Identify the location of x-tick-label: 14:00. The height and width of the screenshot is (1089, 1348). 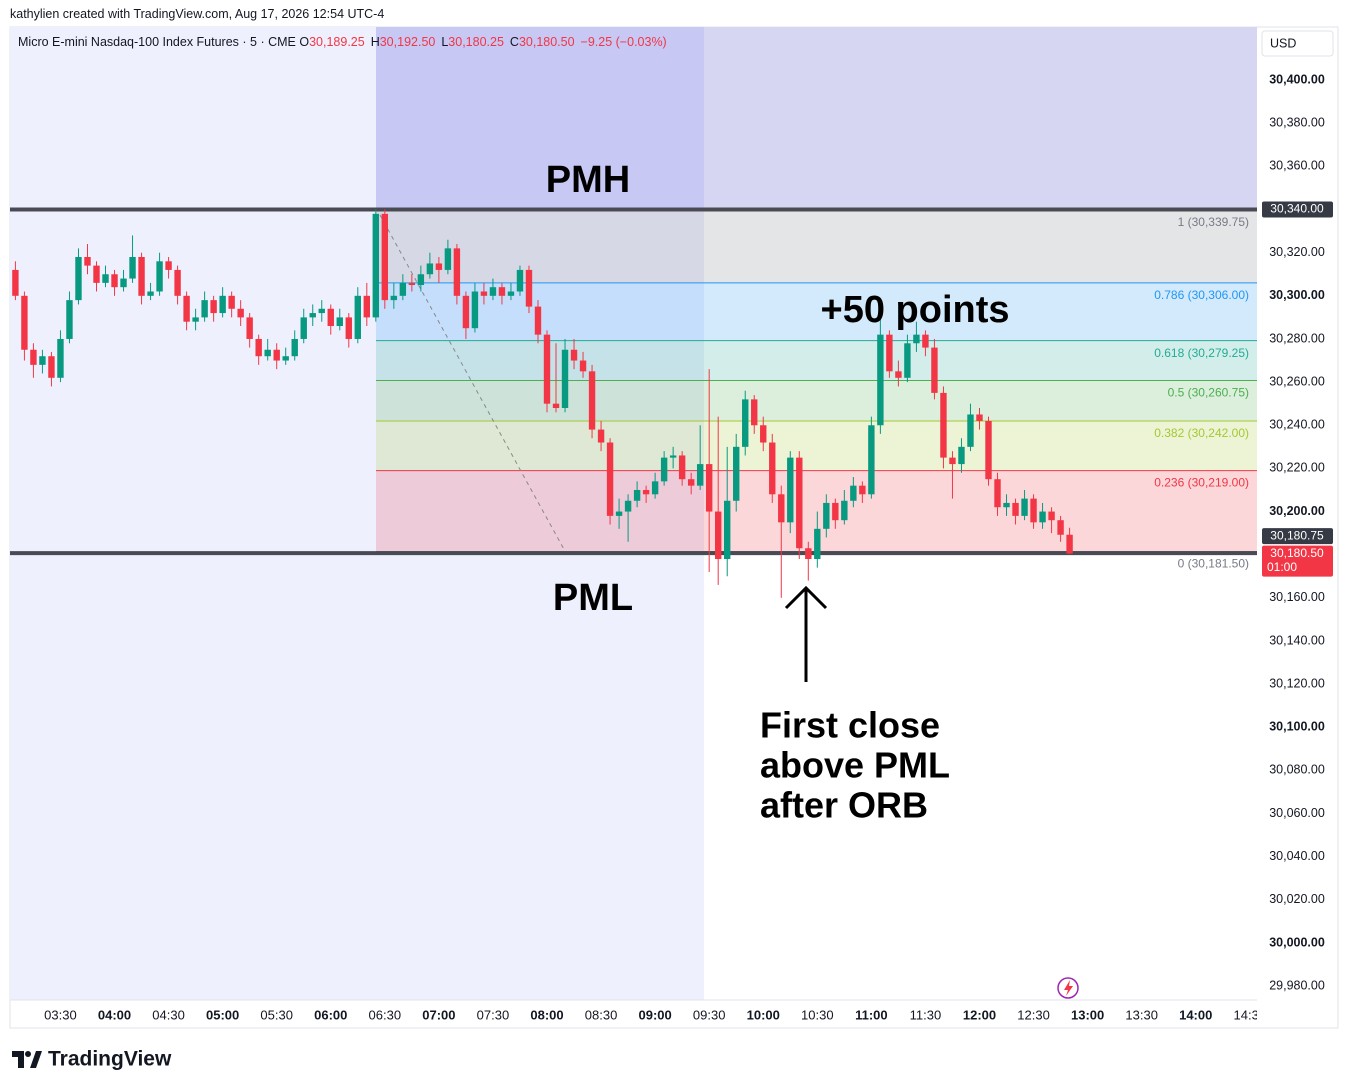
(1195, 1014).